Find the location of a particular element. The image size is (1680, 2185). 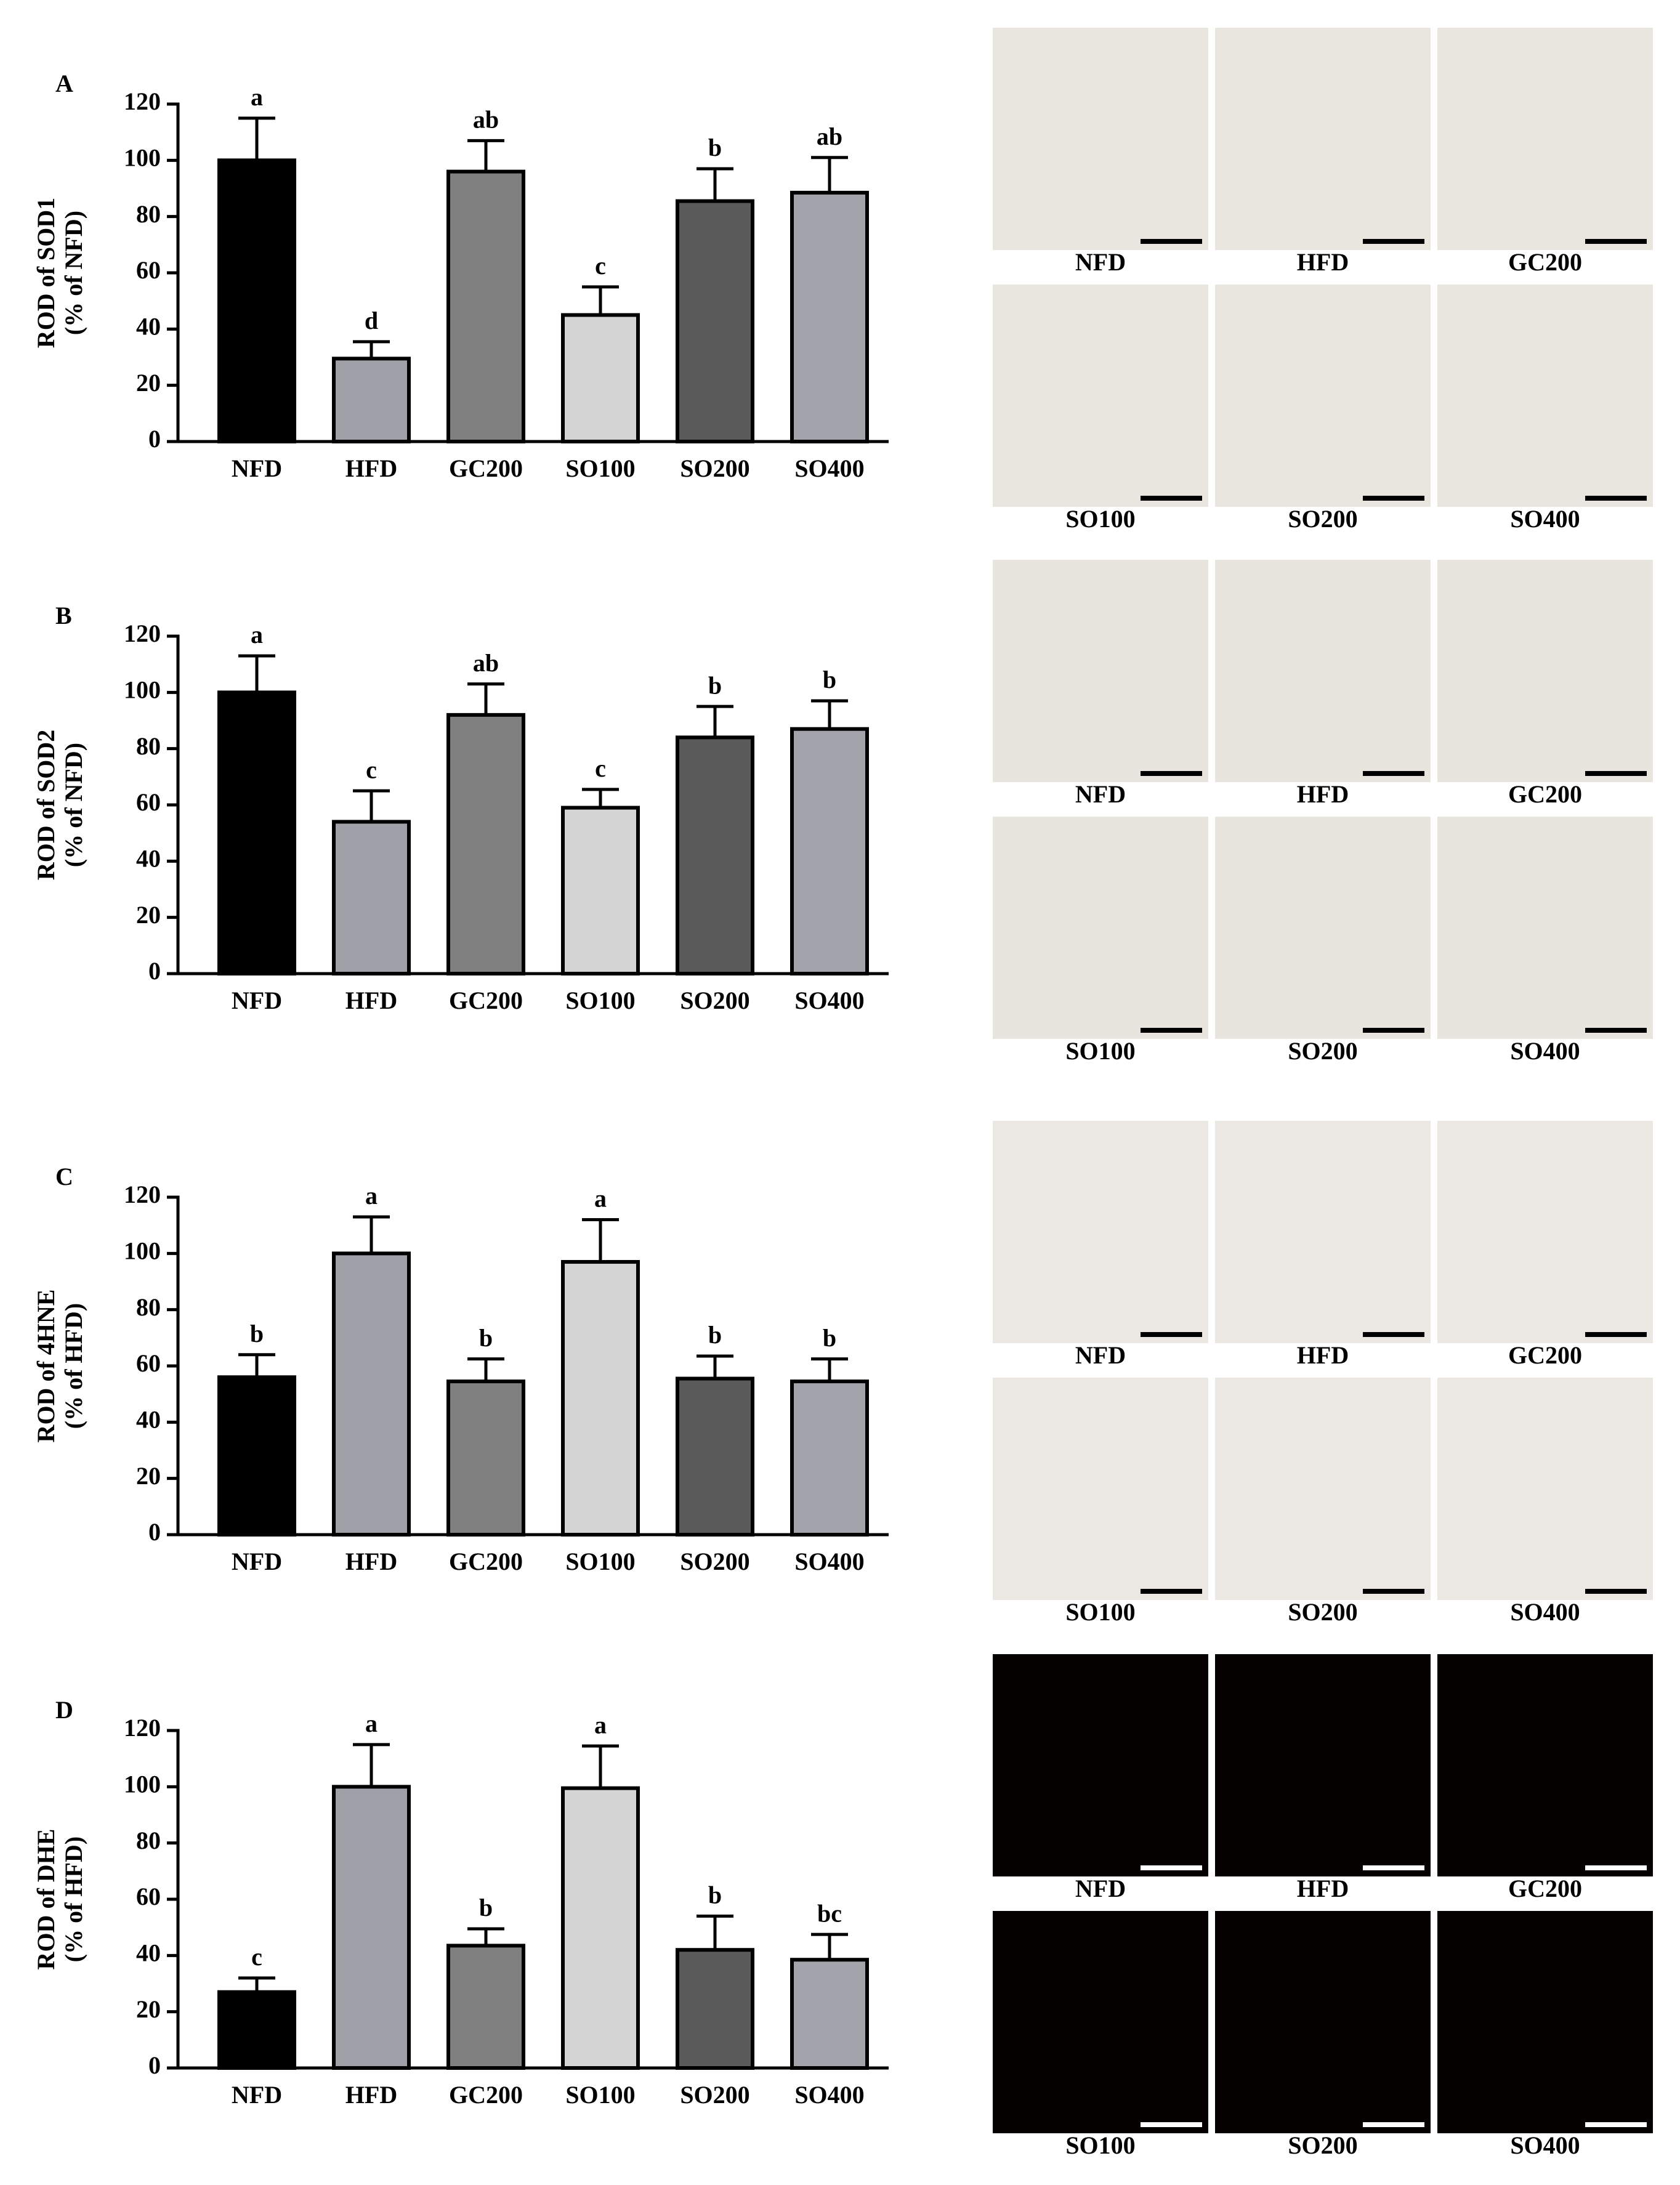

significance-letter: ab is located at coordinates (829, 136).